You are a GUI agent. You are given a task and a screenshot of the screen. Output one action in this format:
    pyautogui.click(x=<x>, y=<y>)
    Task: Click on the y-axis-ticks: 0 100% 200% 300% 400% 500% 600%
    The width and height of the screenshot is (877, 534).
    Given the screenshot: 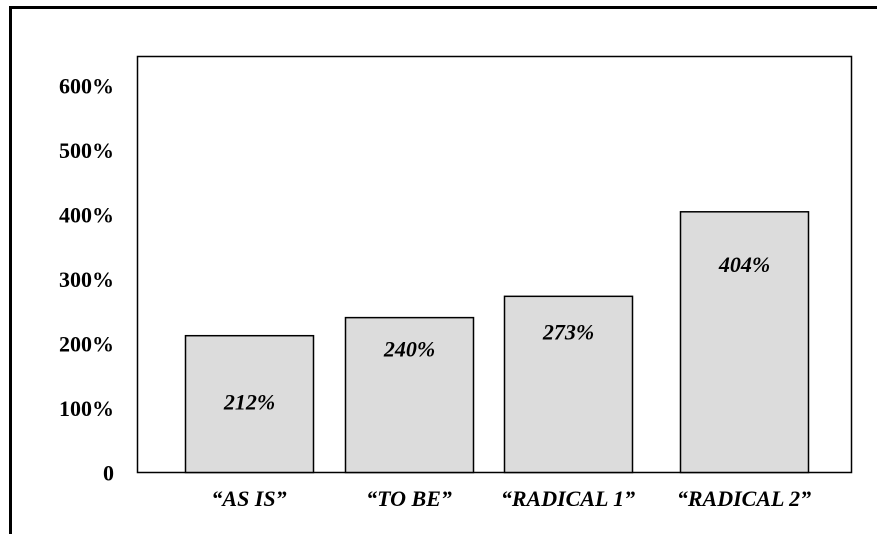 What is the action you would take?
    pyautogui.click(x=86, y=279)
    